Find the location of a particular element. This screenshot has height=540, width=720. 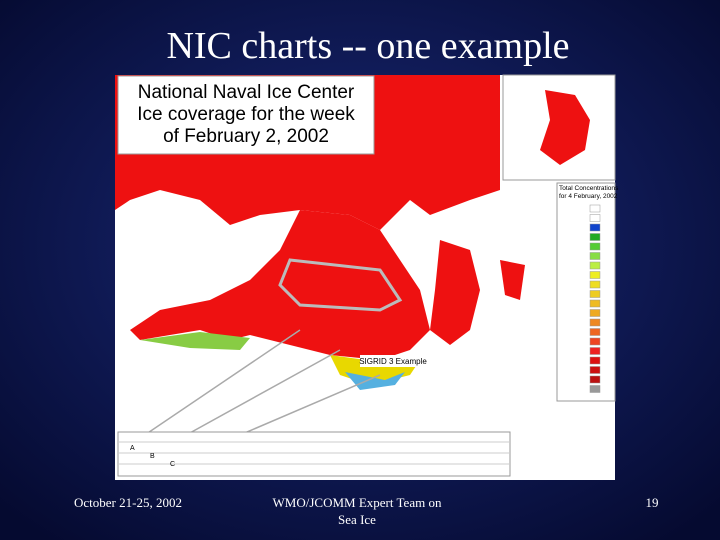

legend-title: for 4 February, 2002 is located at coordinates (588, 196).